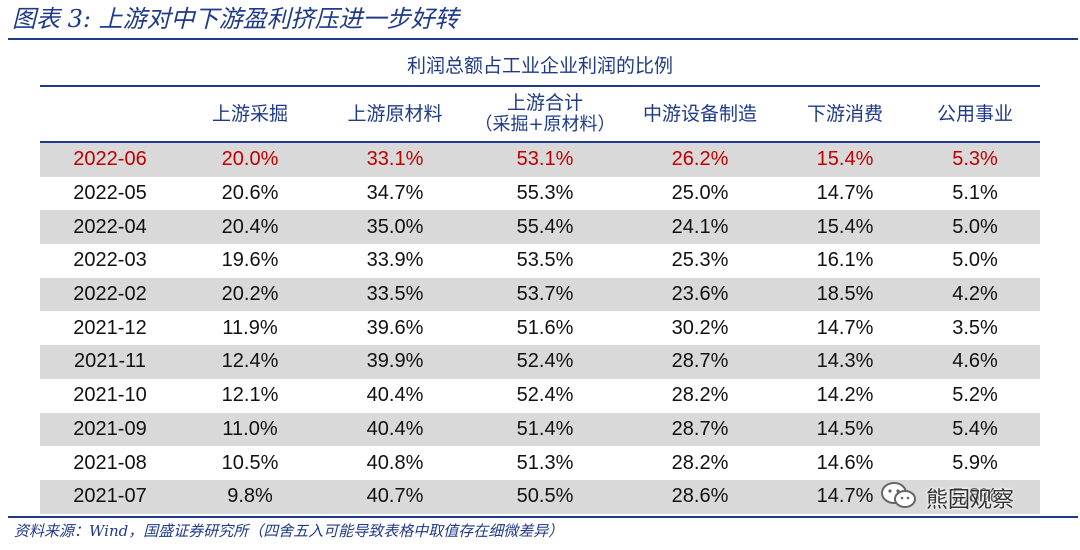  Describe the element at coordinates (700, 496) in the screenshot. I see `row-value-cell: 28.6%` at that location.